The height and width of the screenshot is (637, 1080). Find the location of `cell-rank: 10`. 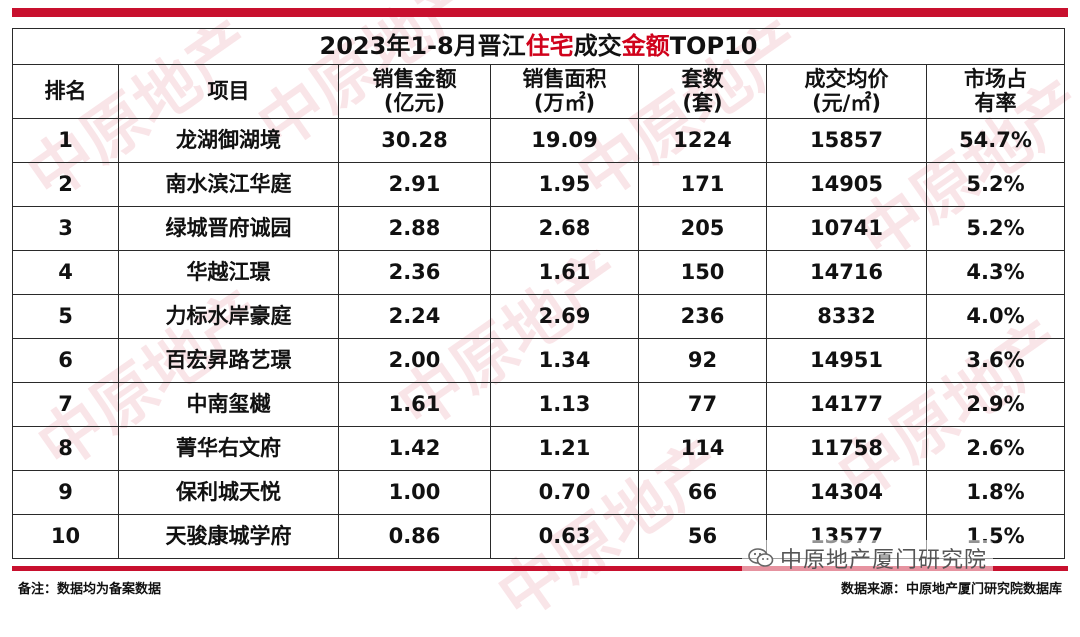

cell-rank: 10 is located at coordinates (65, 536).